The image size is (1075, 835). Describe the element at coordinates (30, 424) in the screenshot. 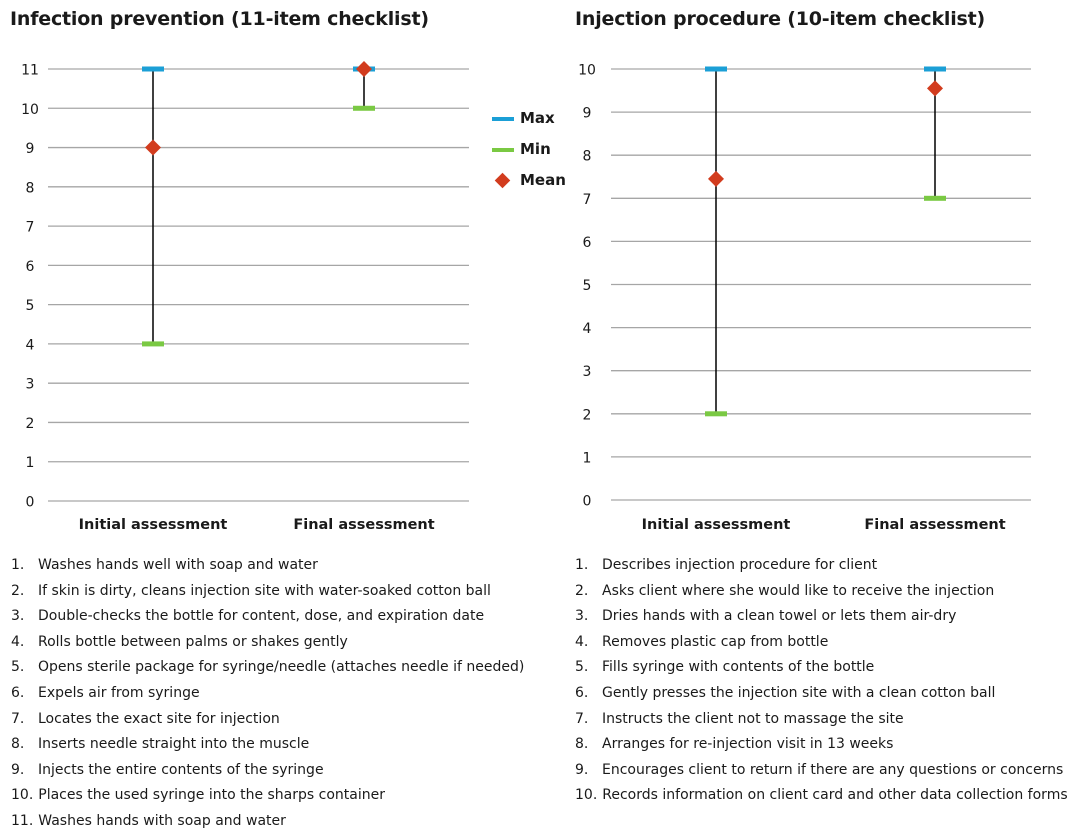

I see `y-tick-label: 2` at that location.